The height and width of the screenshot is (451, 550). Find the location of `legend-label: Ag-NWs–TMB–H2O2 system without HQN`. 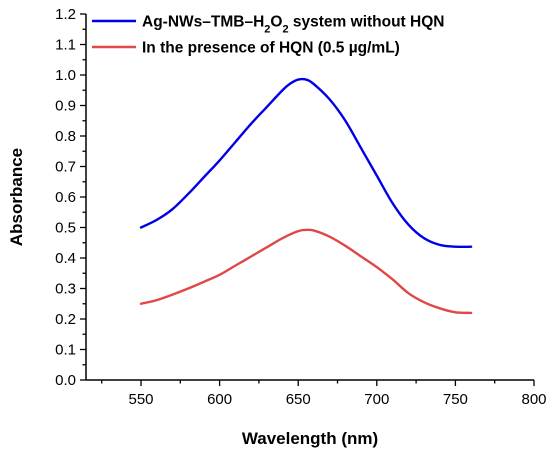

legend-label: Ag-NWs–TMB–H2O2 system without HQN is located at coordinates (293, 25).